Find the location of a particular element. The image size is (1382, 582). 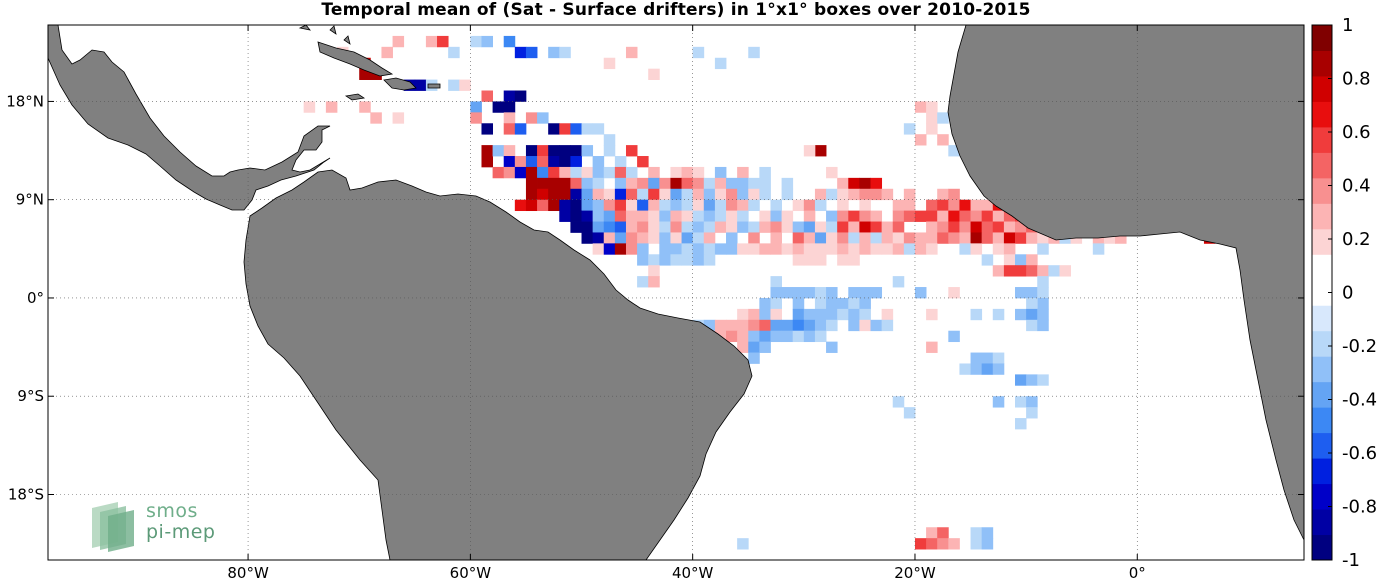

colorbar-tick-label: 0.6 is located at coordinates (1356, 132).